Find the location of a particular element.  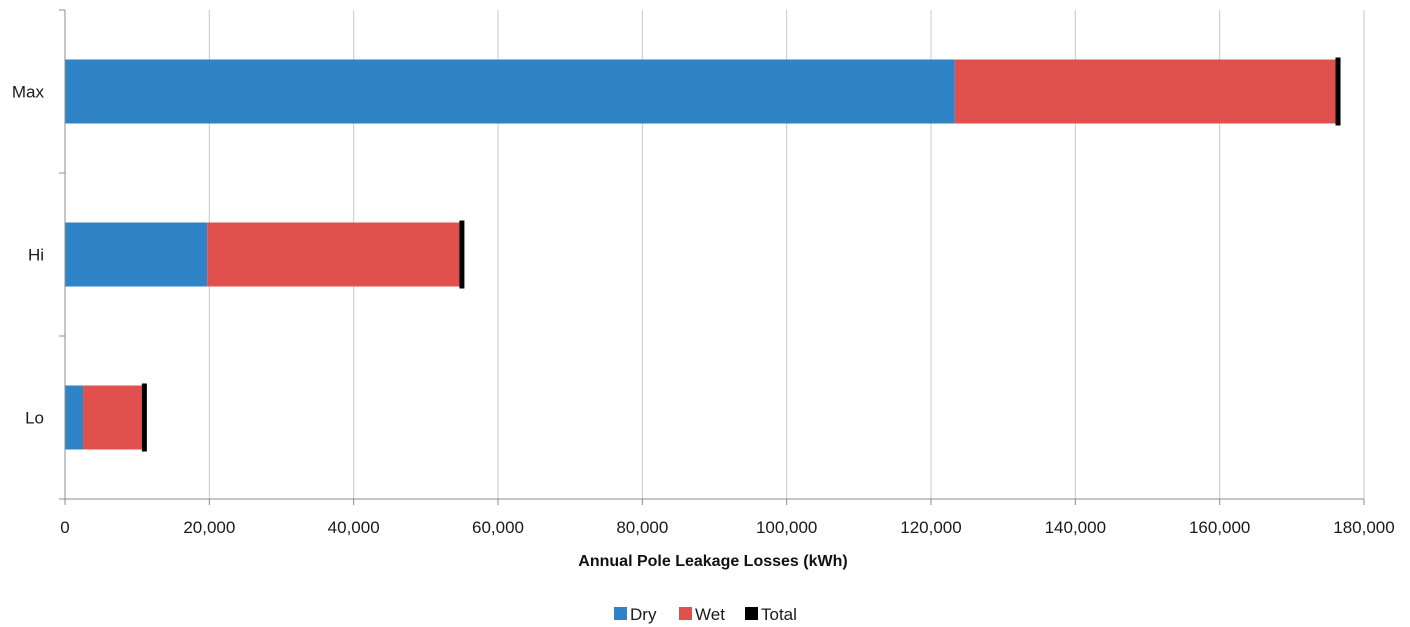

x-tick-label: 160,000 is located at coordinates (1219, 527).